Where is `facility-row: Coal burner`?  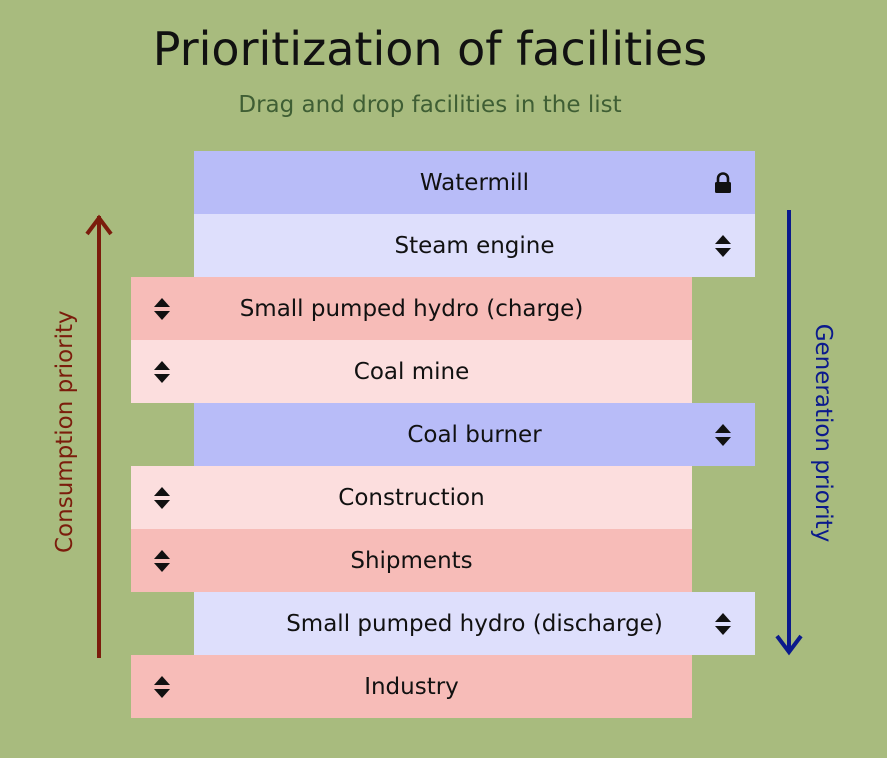 facility-row: Coal burner is located at coordinates (474, 434).